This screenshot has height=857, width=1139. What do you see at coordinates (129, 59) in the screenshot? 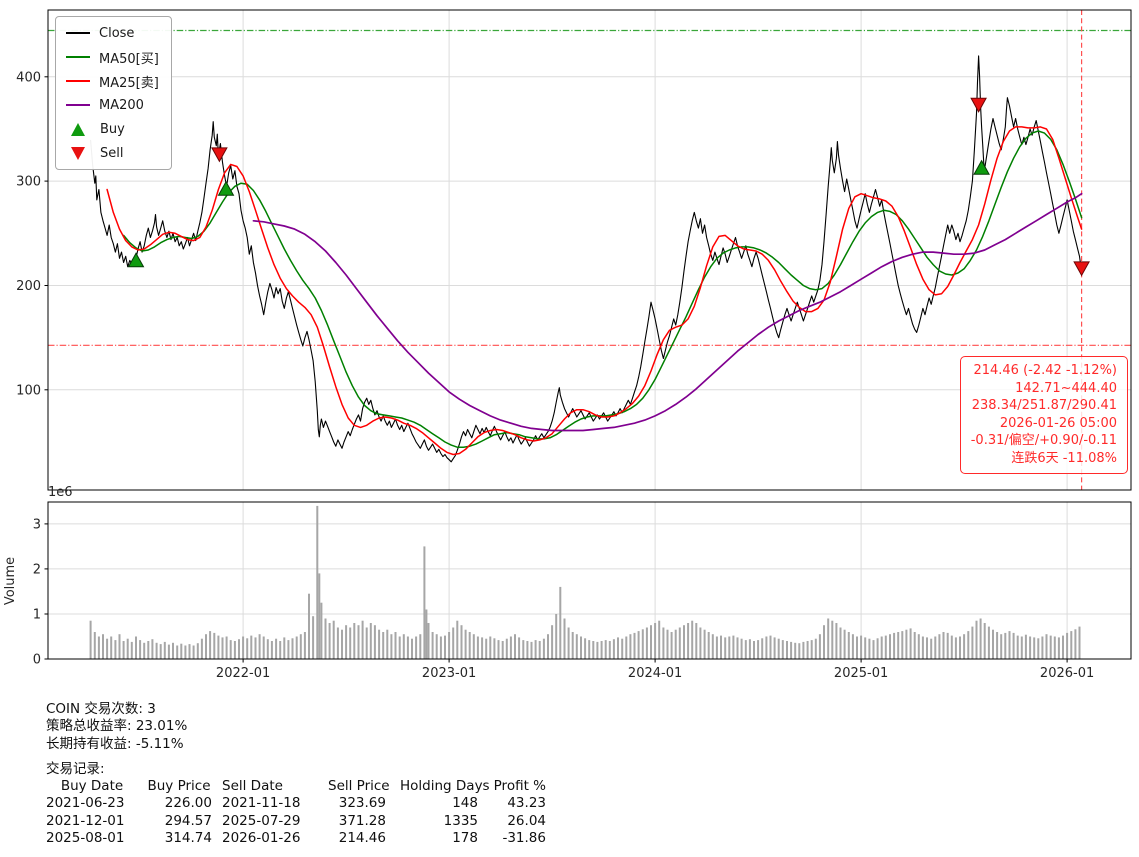
I see `legend-label-ma50: MA50[买]` at bounding box center [129, 59].